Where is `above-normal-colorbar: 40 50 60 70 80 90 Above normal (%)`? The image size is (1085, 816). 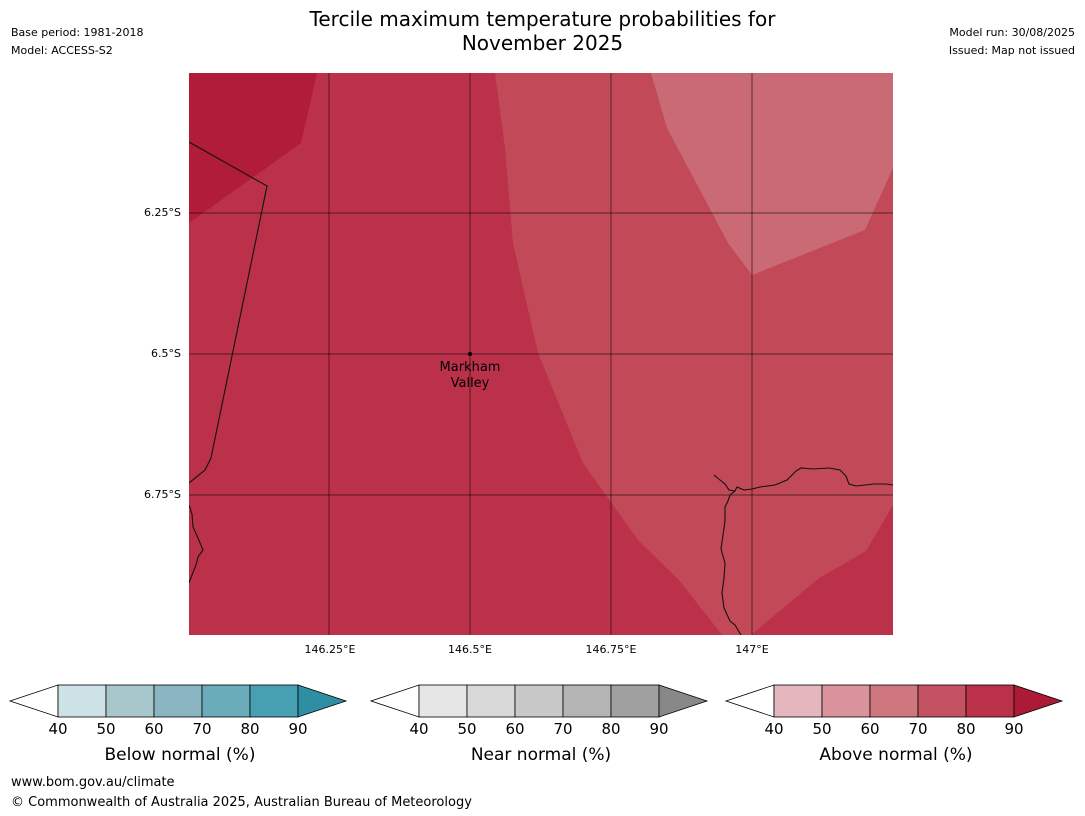 above-normal-colorbar: 40 50 60 70 80 90 Above normal (%) is located at coordinates (895, 724).